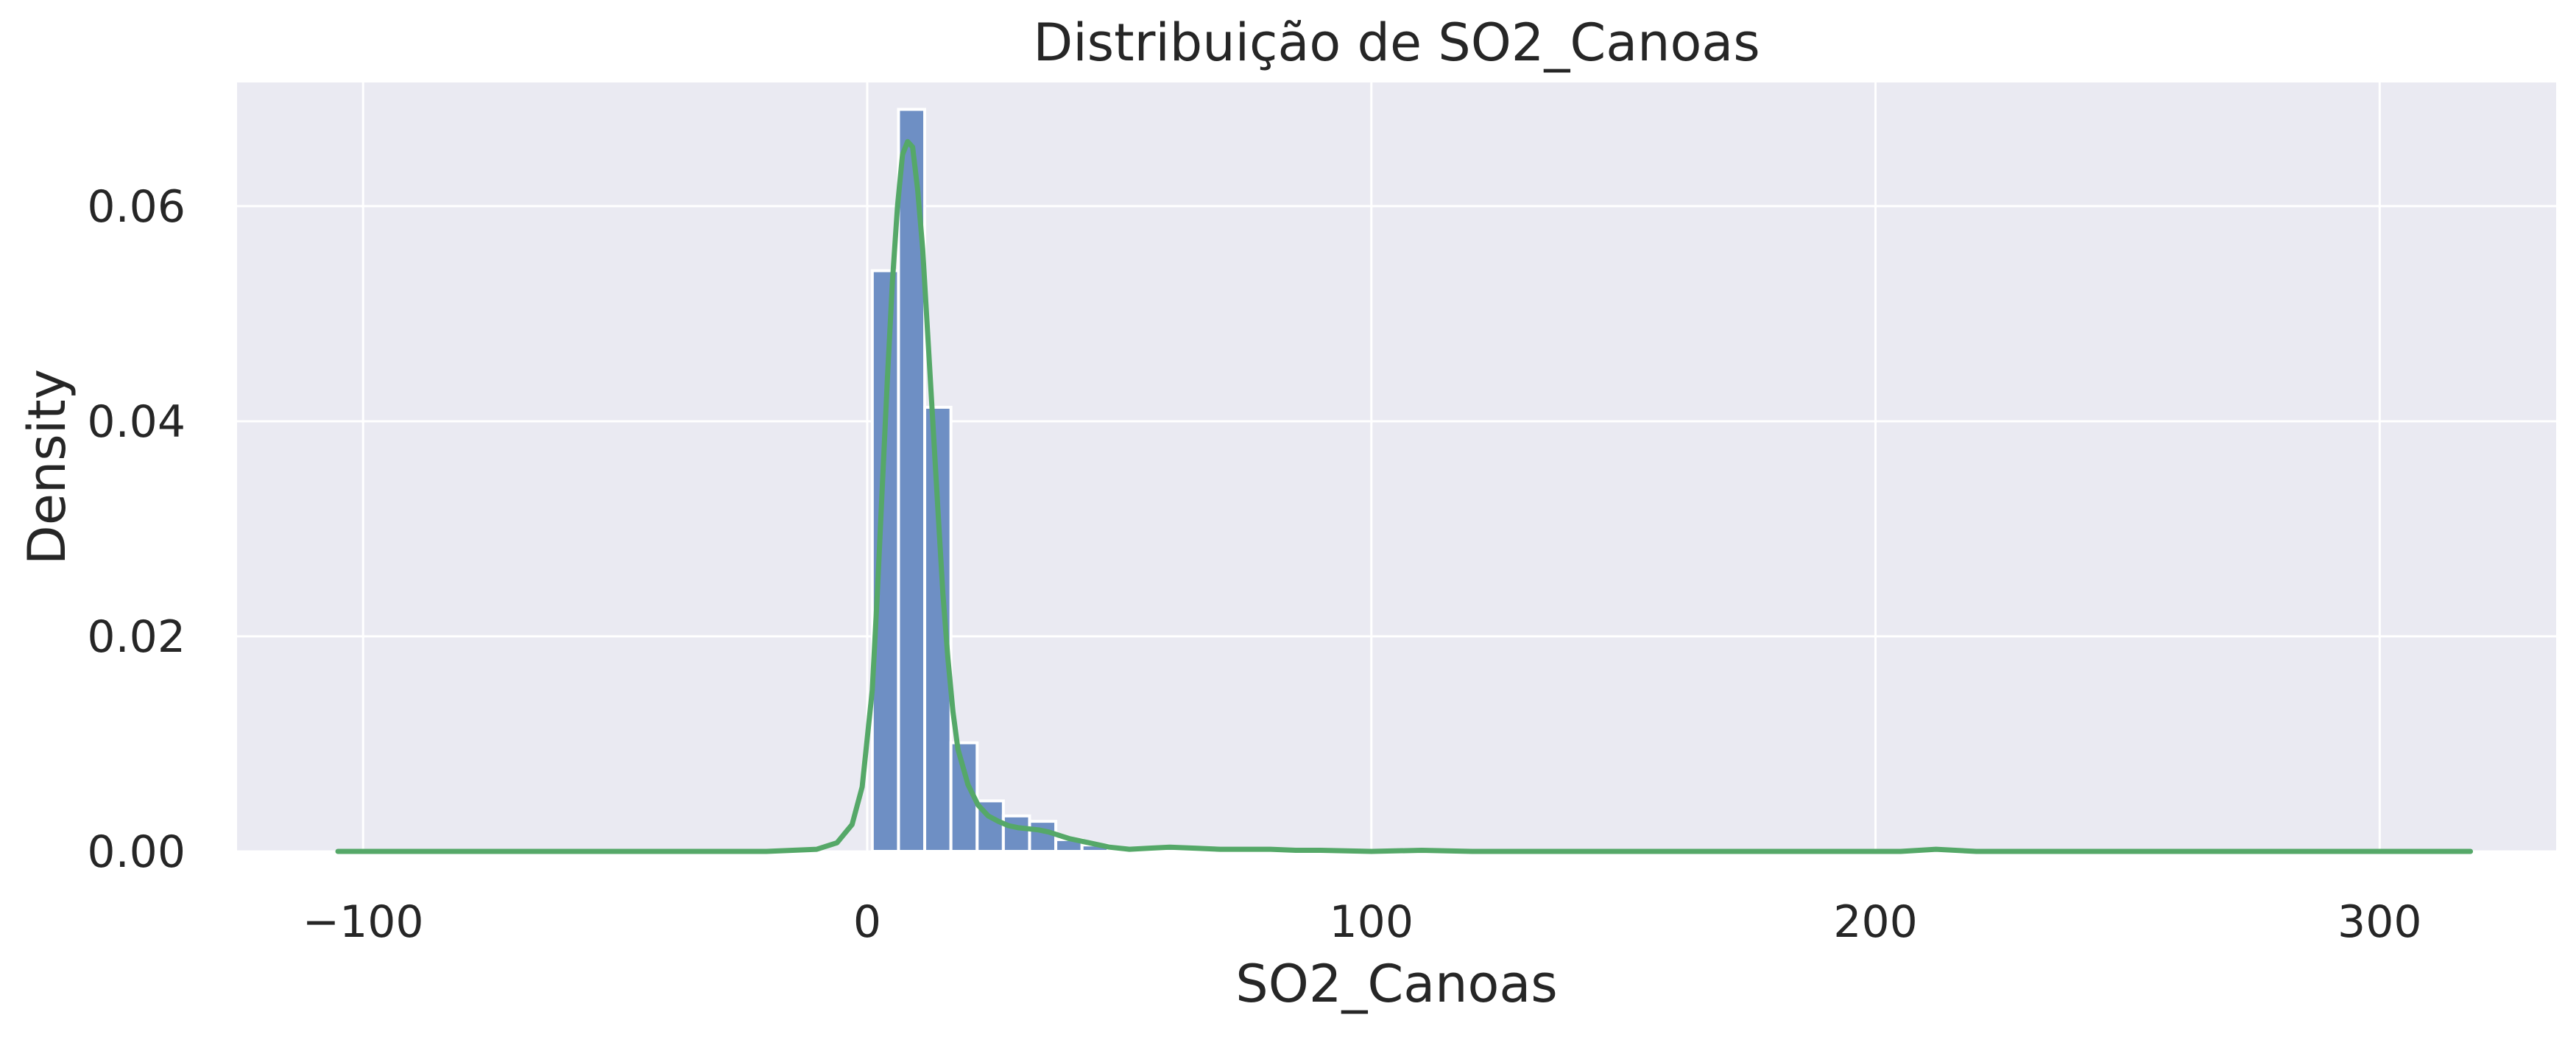 This screenshot has height=1037, width=2576. I want to click on x-tick-label: −100, so click(363, 922).